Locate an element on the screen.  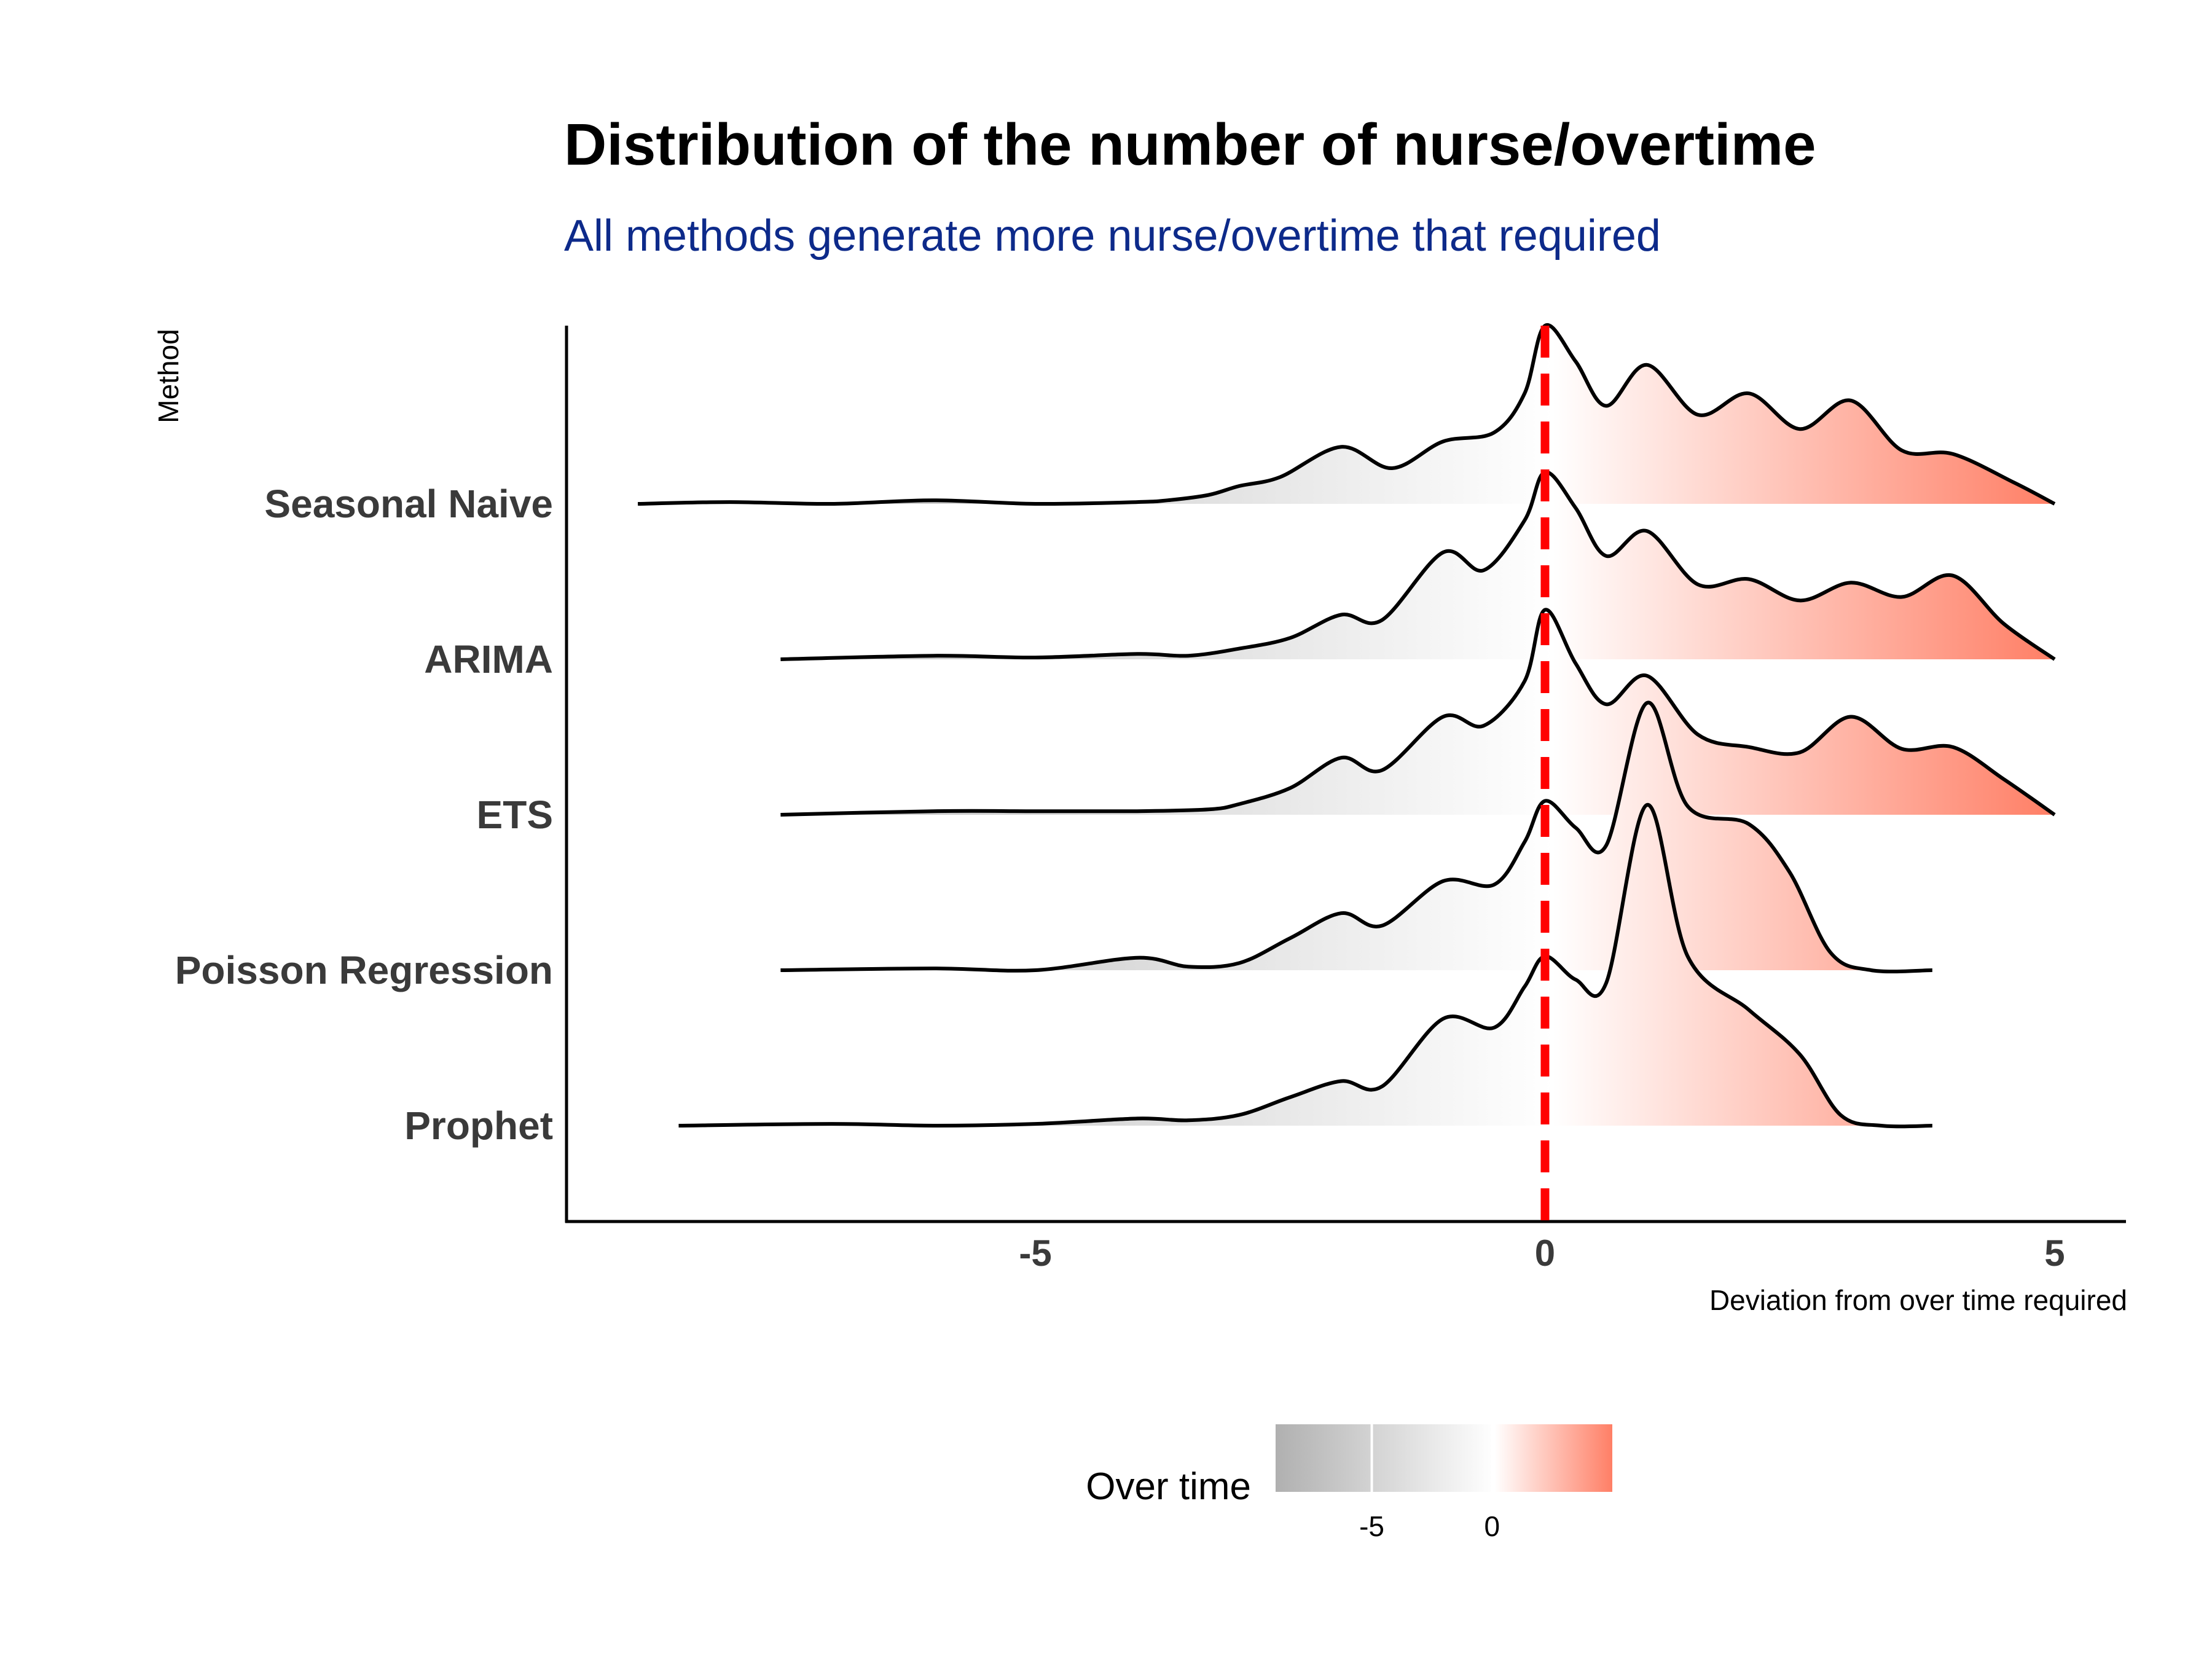
ridge-fill-ets is located at coordinates (1417, 712).